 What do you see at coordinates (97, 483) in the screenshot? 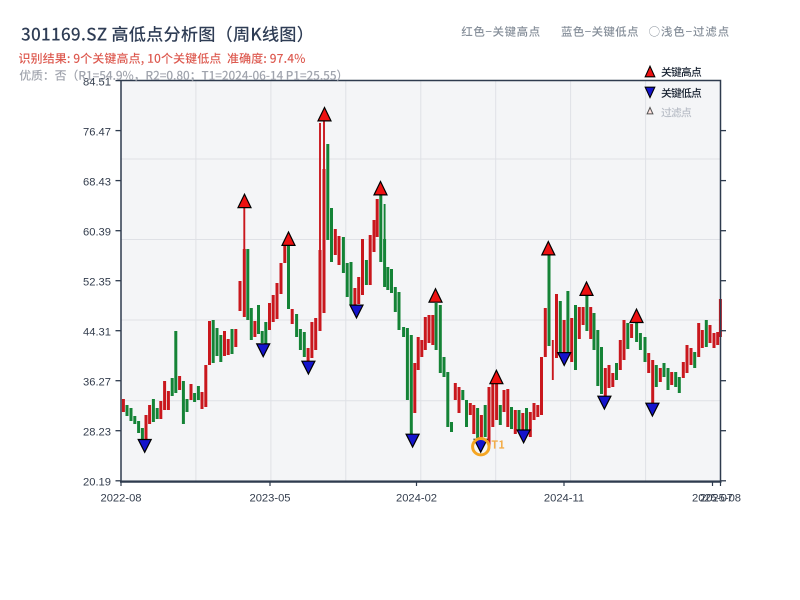
I see `svg-text: 20.19` at bounding box center [97, 483].